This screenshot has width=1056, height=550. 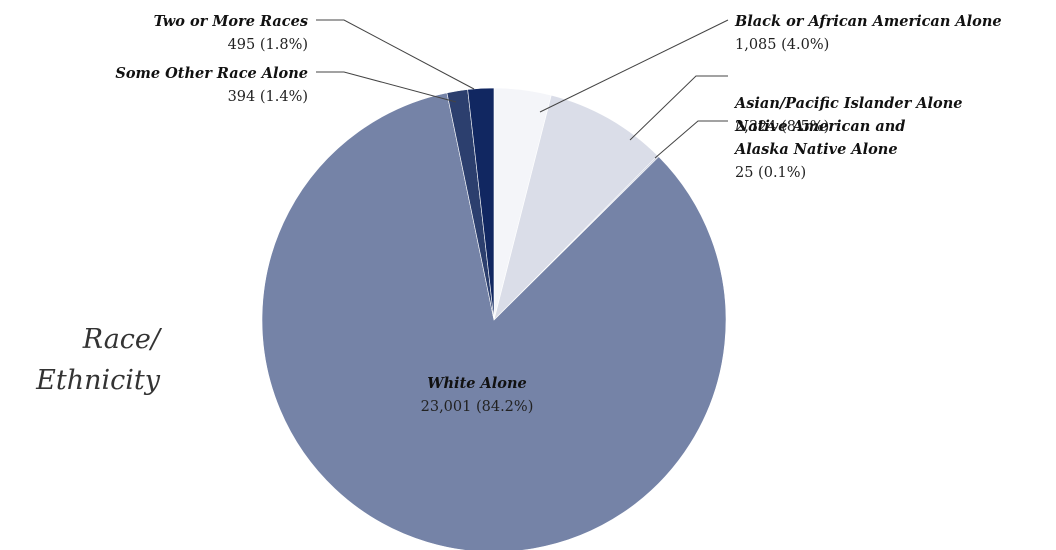 I want to click on pie-slice-two, so click(x=481, y=204).